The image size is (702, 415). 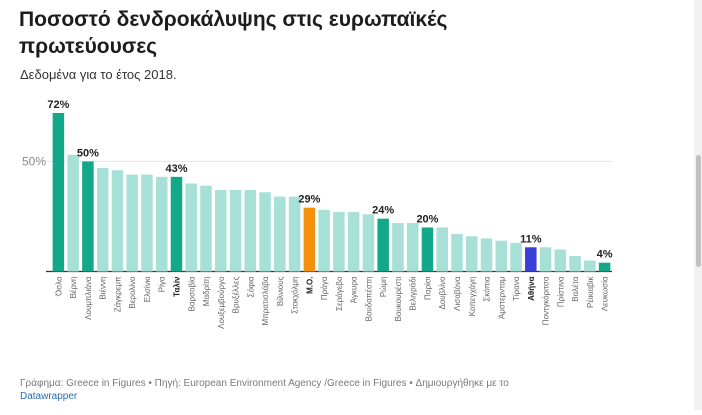 What do you see at coordinates (250, 286) in the screenshot?
I see `x-tick-label: Σόφια` at bounding box center [250, 286].